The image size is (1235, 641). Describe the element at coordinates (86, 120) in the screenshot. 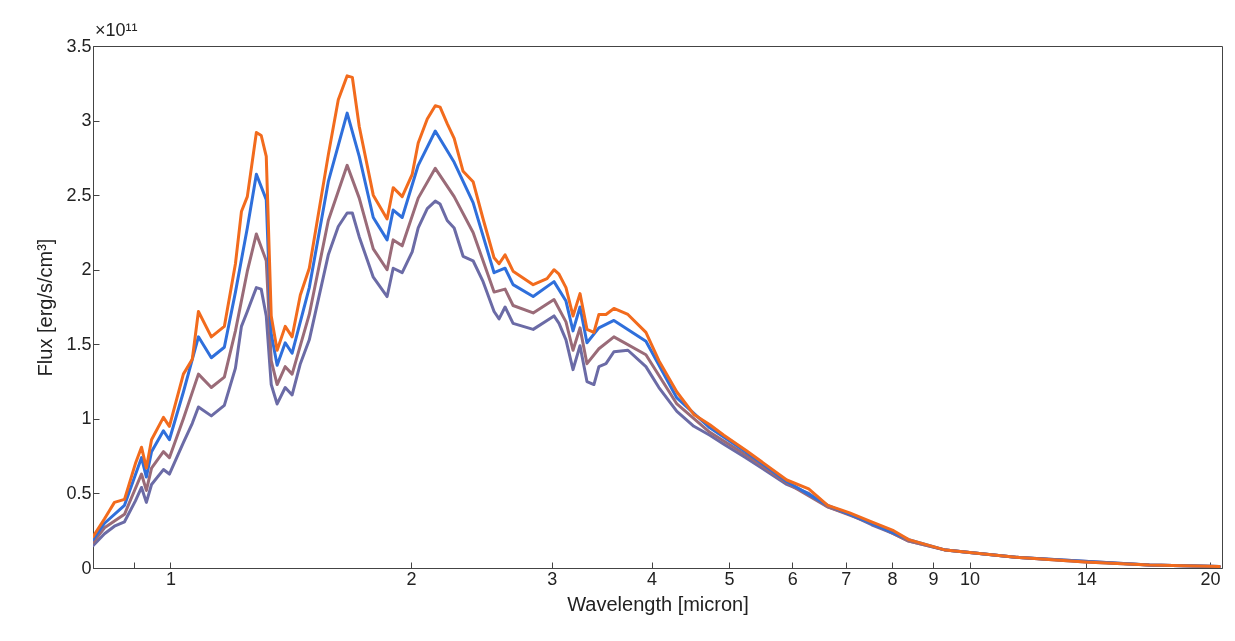

I see `y-tick-label: 3` at that location.